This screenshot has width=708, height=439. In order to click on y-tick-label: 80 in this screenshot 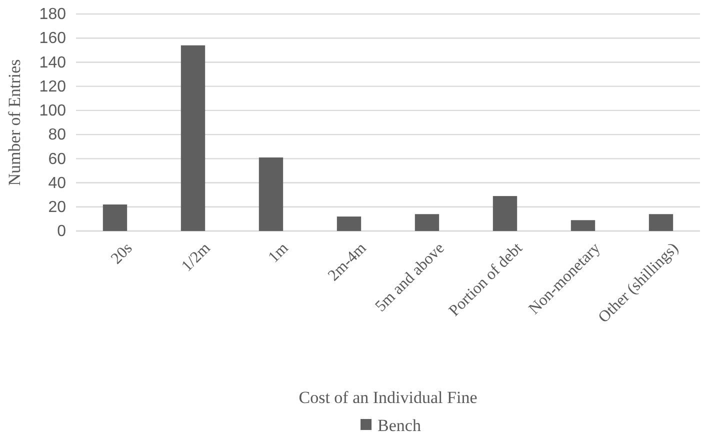, I will do `click(57, 135)`.